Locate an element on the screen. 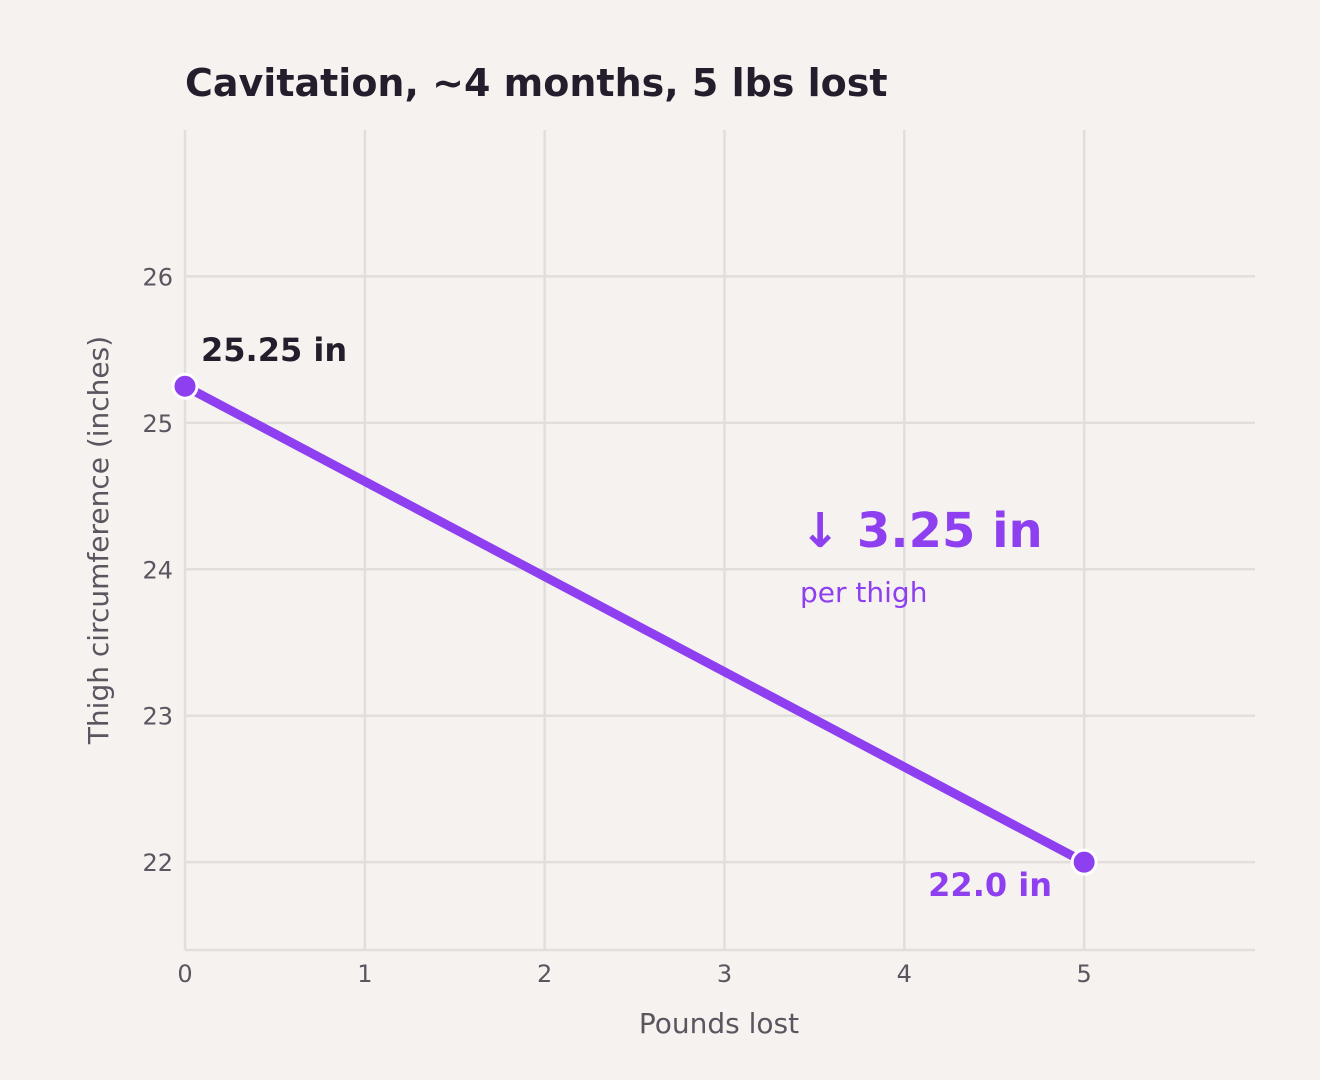 The width and height of the screenshot is (1320, 1080). x-tick-label: 4 is located at coordinates (904, 974).